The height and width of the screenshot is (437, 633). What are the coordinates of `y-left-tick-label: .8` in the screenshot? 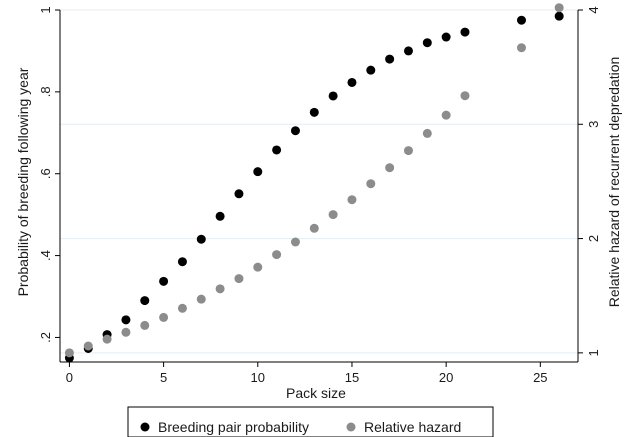 It's located at (45, 91).